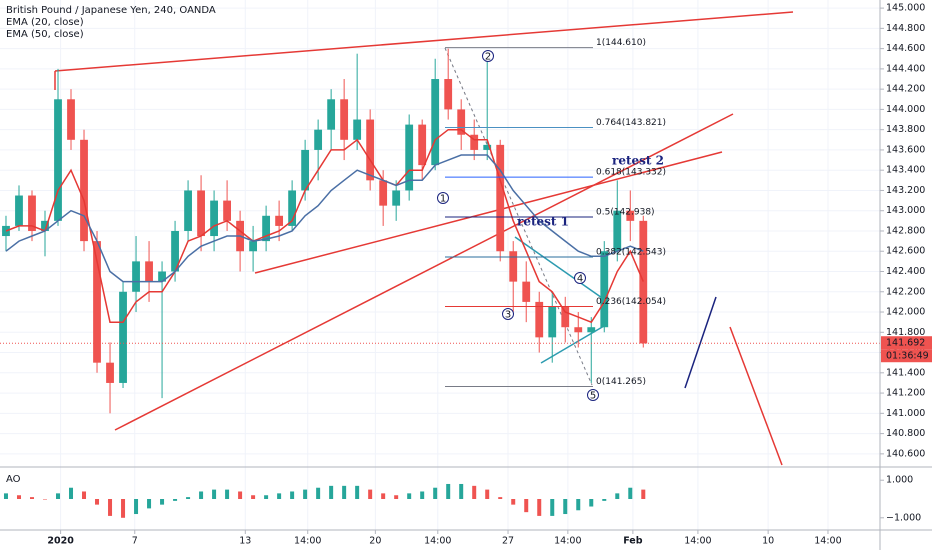 This screenshot has width=932, height=550. What do you see at coordinates (905, 453) in the screenshot?
I see `y-tick-label: 140.600` at bounding box center [905, 453].